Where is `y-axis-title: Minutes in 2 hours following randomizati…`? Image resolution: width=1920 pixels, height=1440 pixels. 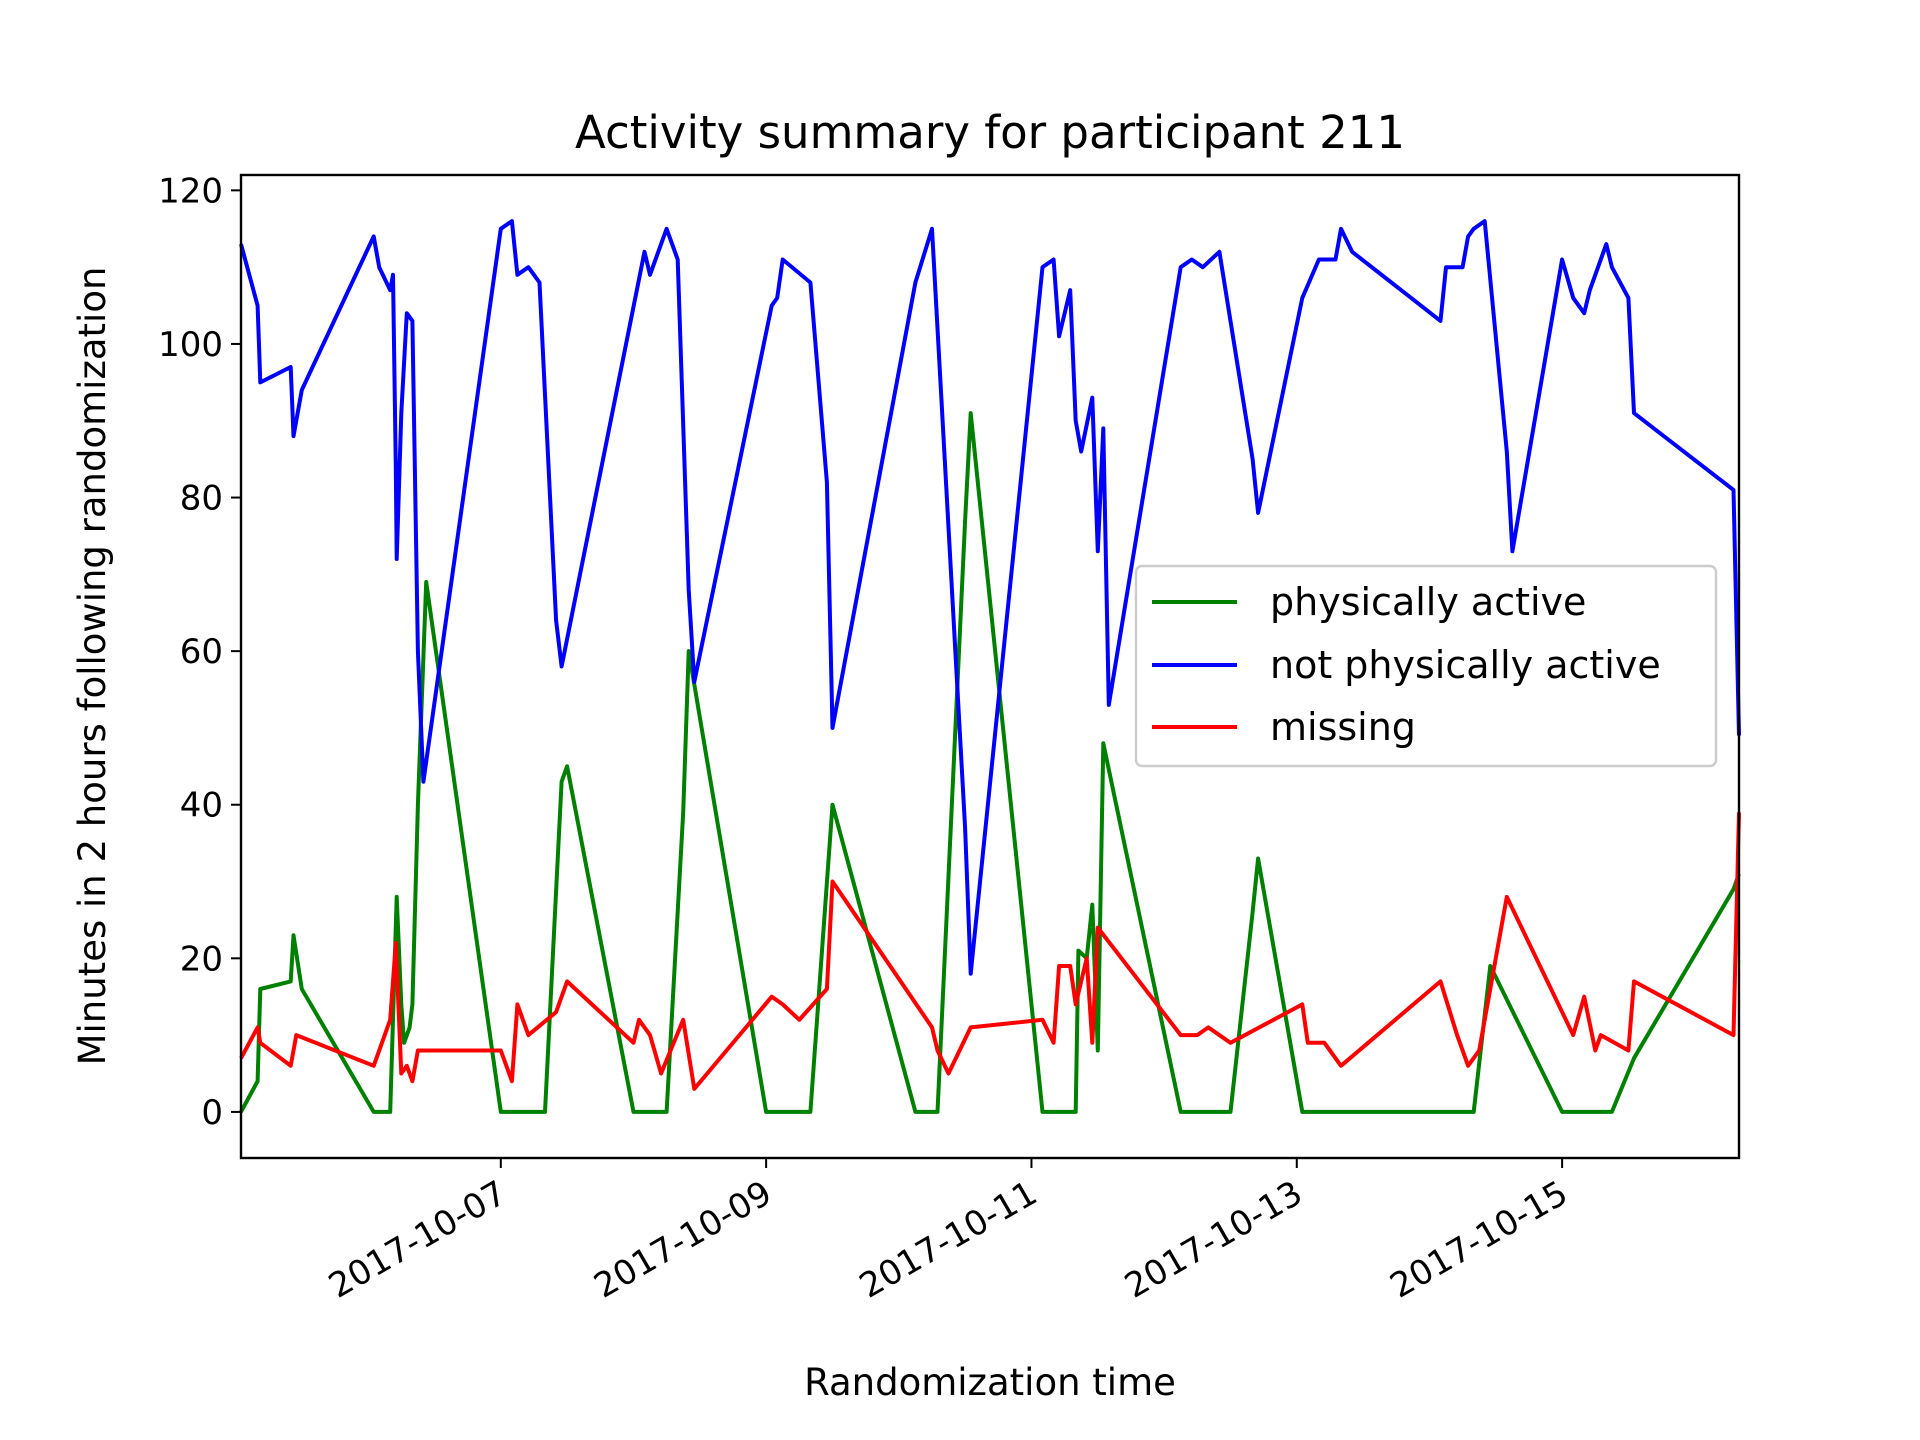 y-axis-title: Minutes in 2 hours following randomizati… is located at coordinates (92, 666).